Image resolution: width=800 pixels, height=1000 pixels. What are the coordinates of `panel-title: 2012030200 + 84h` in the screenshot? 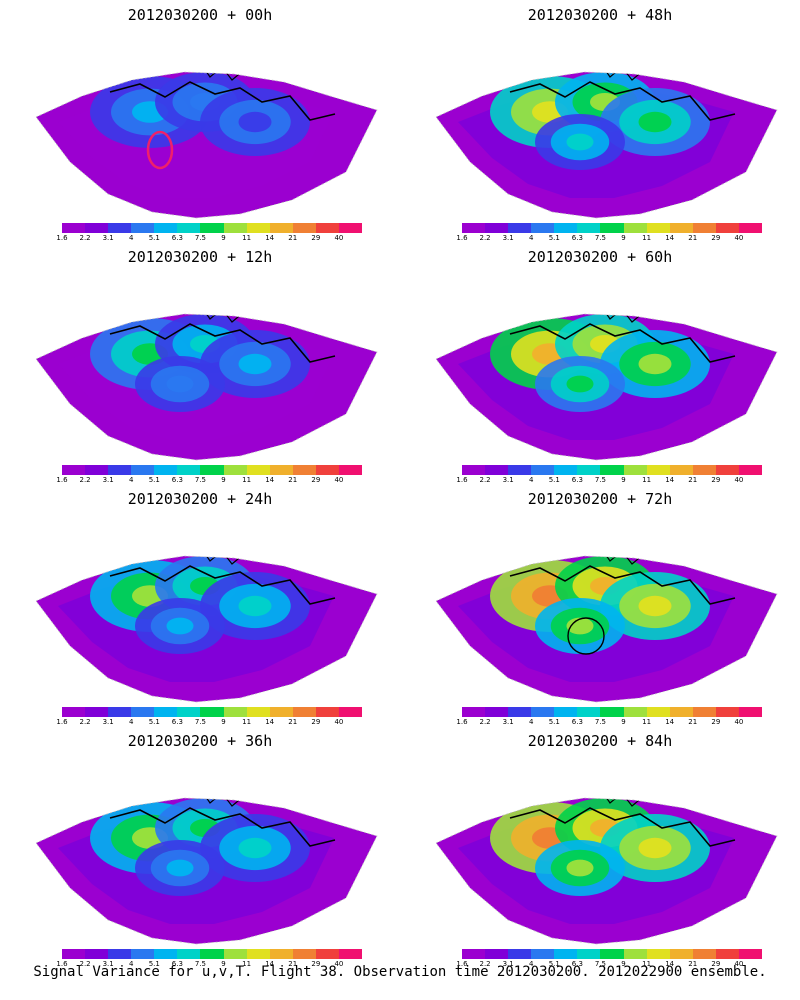 It's located at (600, 741).